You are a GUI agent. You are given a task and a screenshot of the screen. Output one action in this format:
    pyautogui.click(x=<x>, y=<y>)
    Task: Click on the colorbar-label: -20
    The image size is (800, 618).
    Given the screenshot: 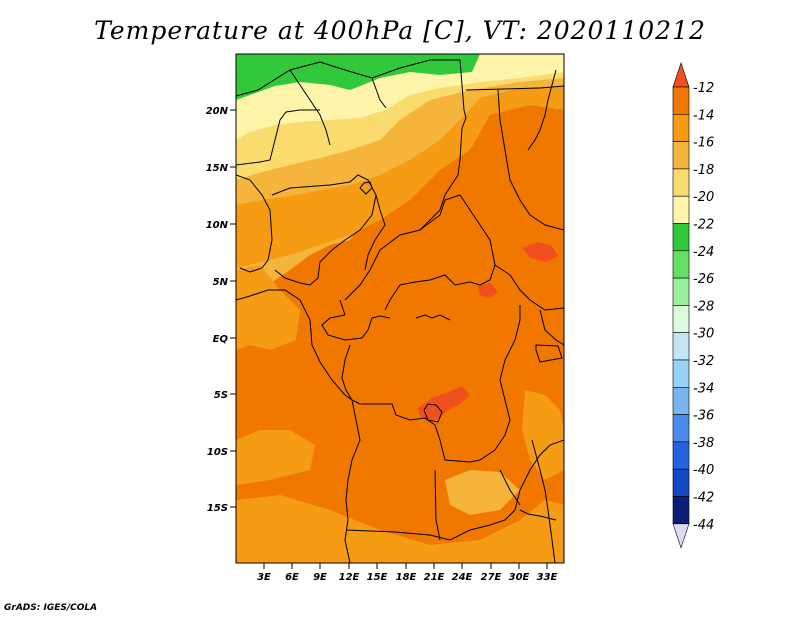 What is the action you would take?
    pyautogui.click(x=703, y=197)
    